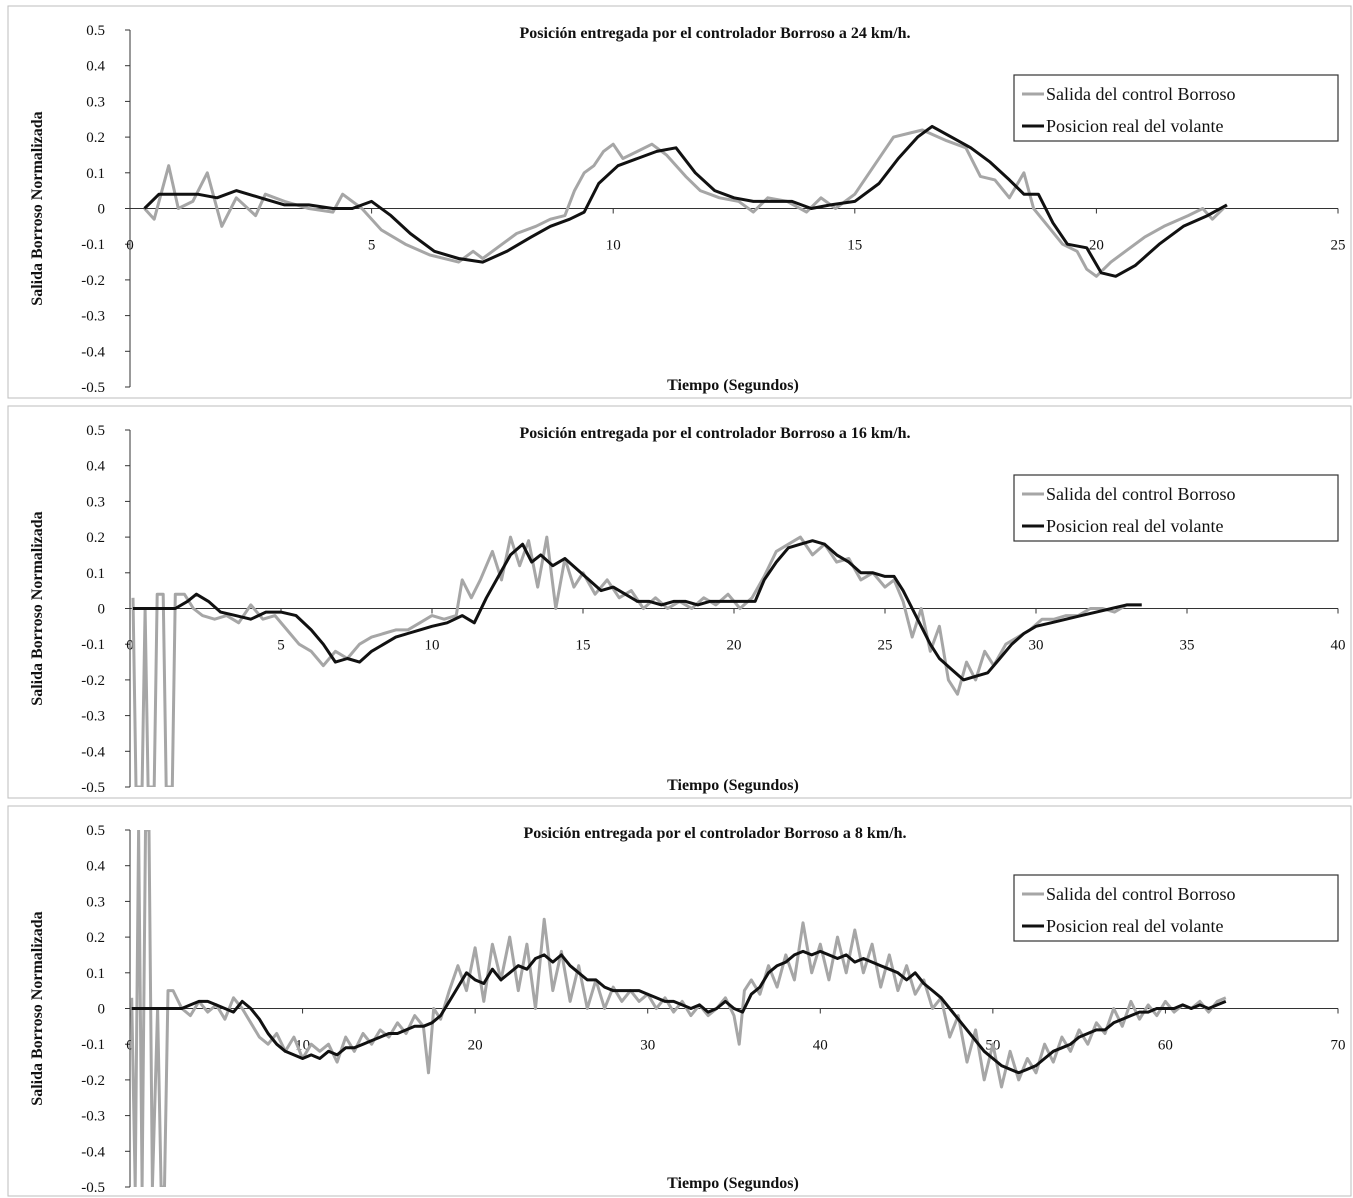 Image resolution: width=1353 pixels, height=1198 pixels. What do you see at coordinates (1187, 646) in the screenshot?
I see `x-tick-label: 35` at bounding box center [1187, 646].